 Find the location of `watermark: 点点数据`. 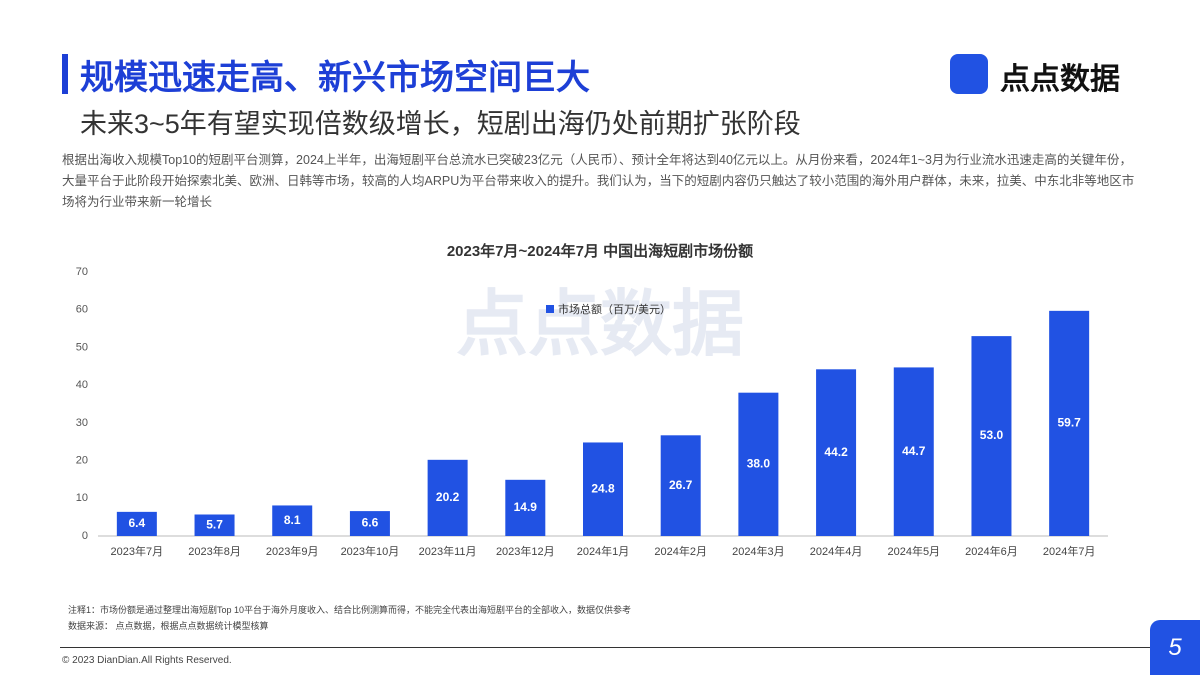

watermark: 点点数据 is located at coordinates (600, 325).